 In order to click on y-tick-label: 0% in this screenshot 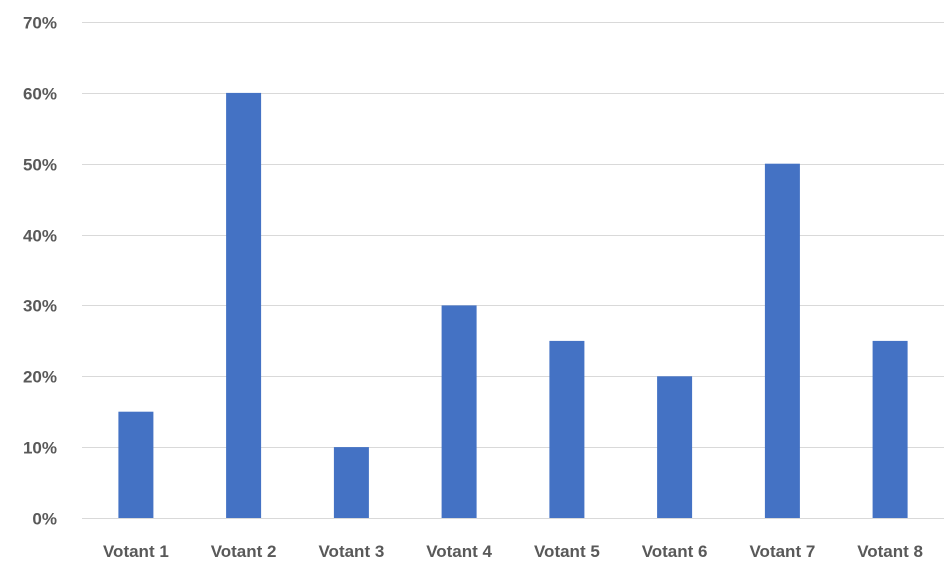, I will do `click(44, 519)`.